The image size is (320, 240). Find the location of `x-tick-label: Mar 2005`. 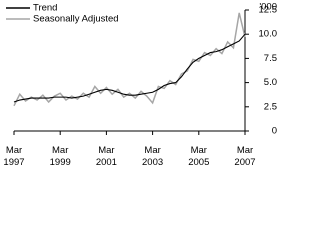

x-tick-label: Mar 2005 is located at coordinates (198, 156).